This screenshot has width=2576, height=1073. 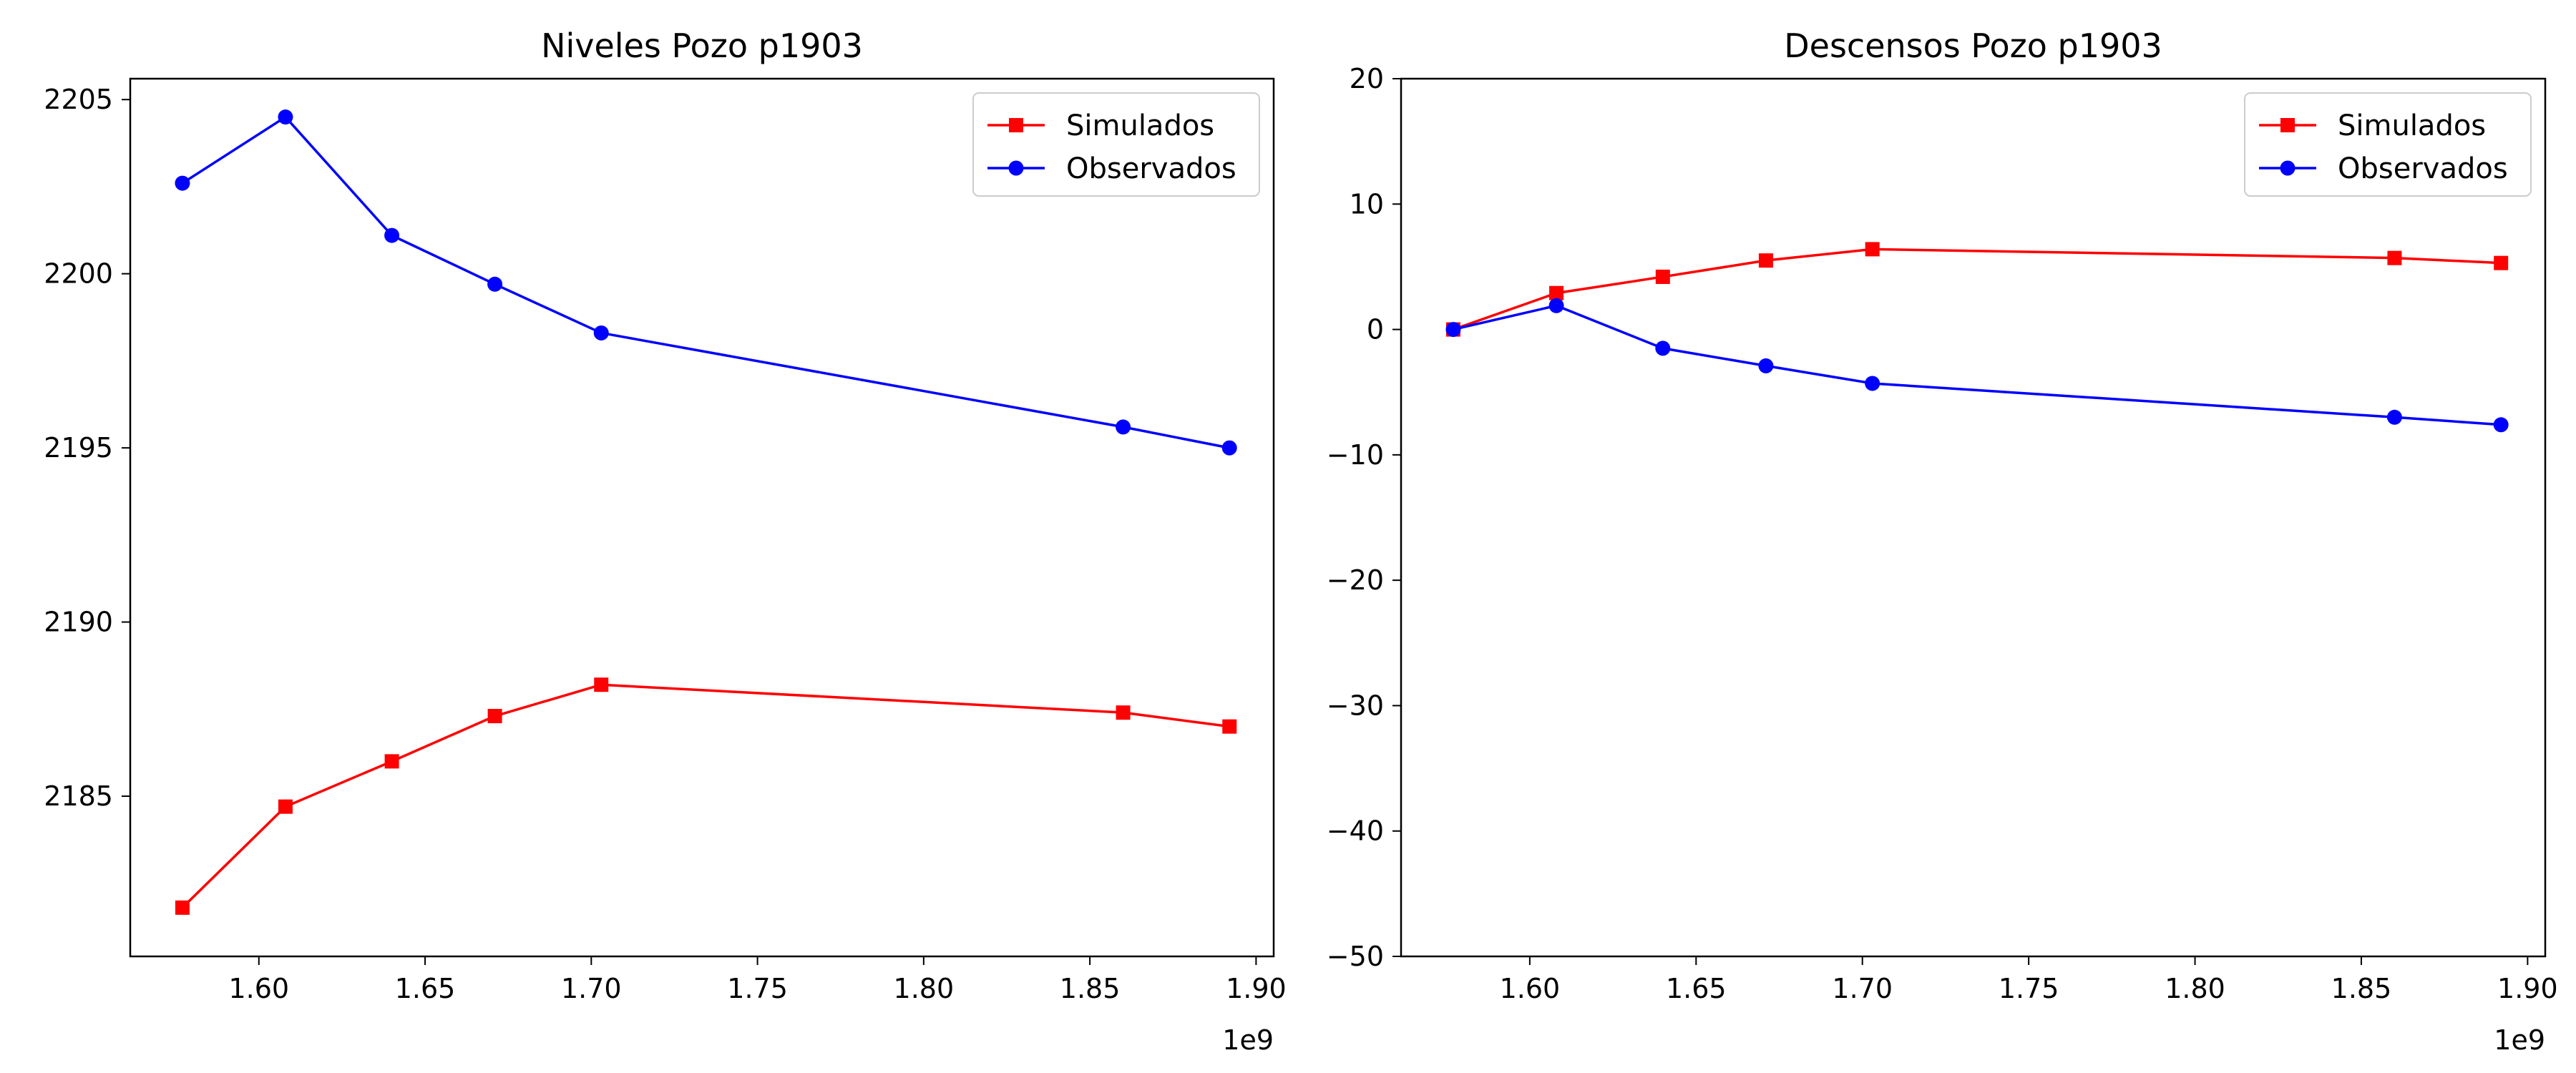 I want to click on y-tick-label: 20, so click(x=1367, y=78).